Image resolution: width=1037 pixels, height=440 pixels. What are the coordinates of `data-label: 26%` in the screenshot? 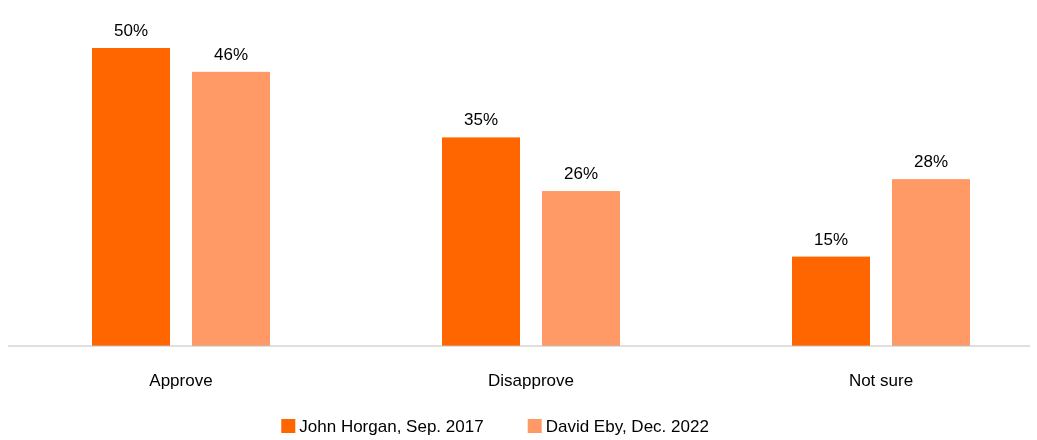 It's located at (581, 174).